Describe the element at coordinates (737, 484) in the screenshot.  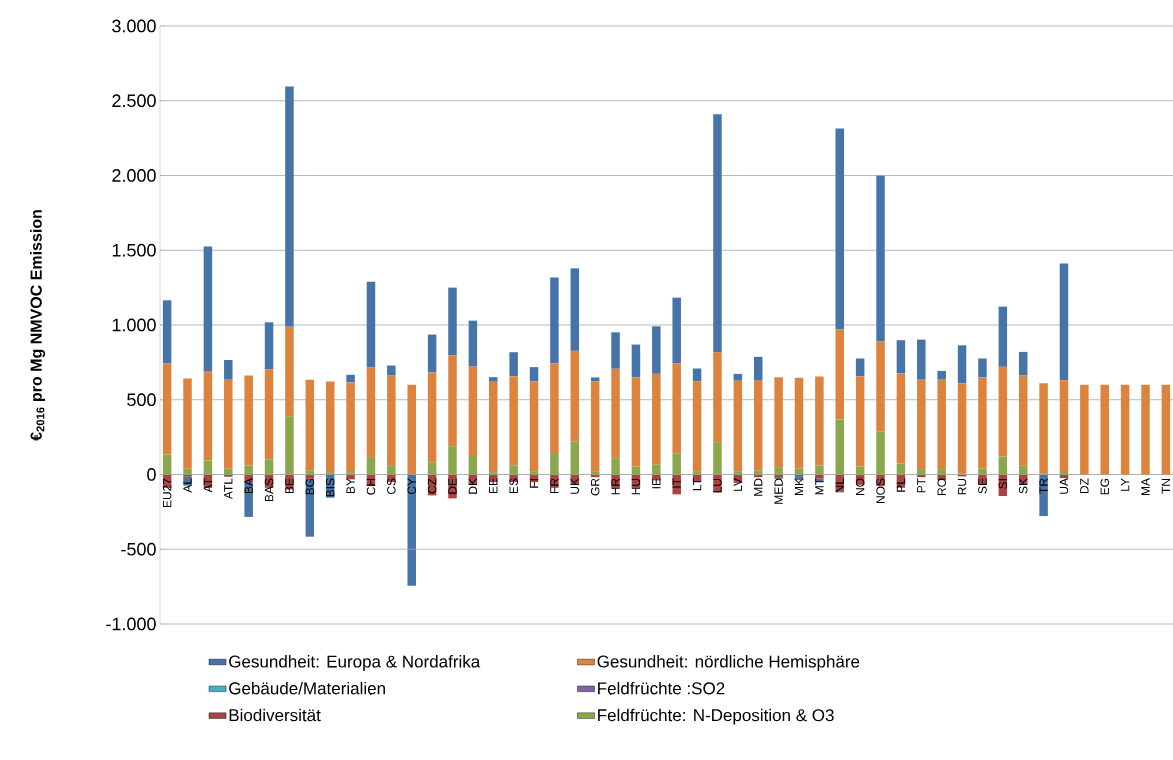
I see `x-tick-label: LV` at that location.